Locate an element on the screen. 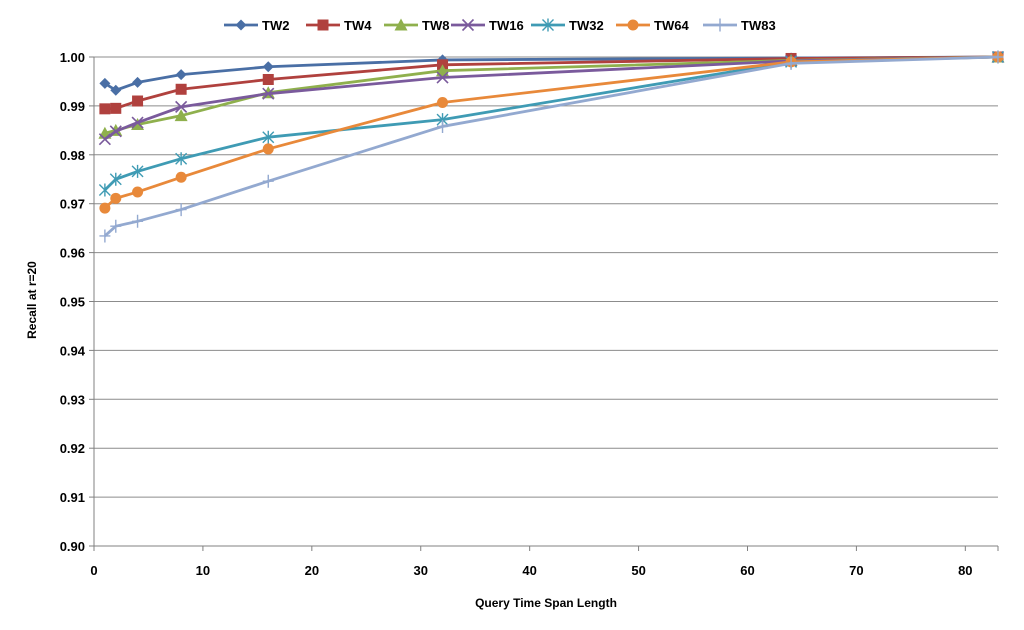 The image size is (1024, 630). y-axis-title: Recall at r=20 is located at coordinates (32, 300).